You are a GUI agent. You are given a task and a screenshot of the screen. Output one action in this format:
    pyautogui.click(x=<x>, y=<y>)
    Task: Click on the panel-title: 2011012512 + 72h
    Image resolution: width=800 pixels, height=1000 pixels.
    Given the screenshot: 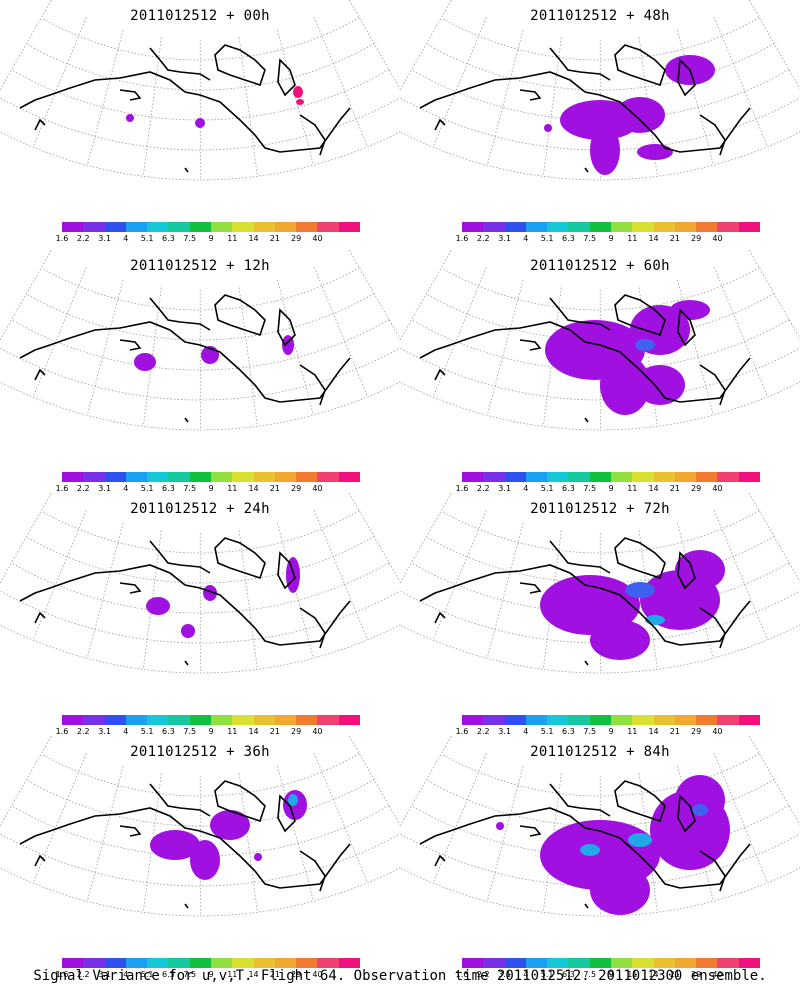 What is the action you would take?
    pyautogui.click(x=600, y=509)
    